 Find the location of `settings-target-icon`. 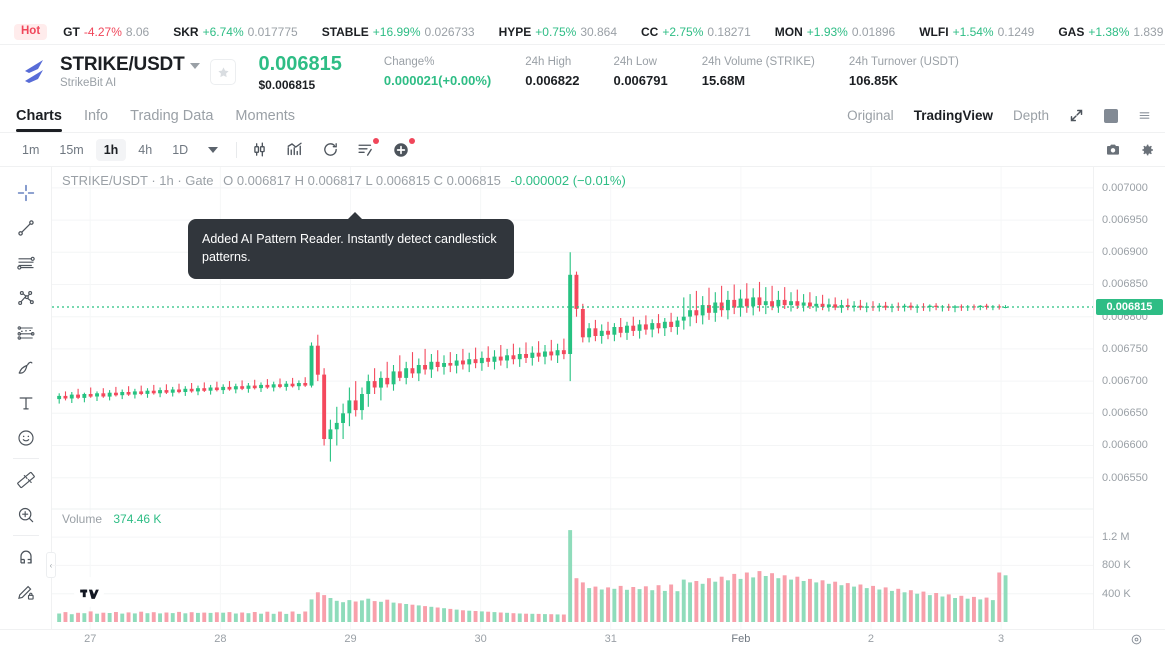

settings-target-icon is located at coordinates (1136, 641).